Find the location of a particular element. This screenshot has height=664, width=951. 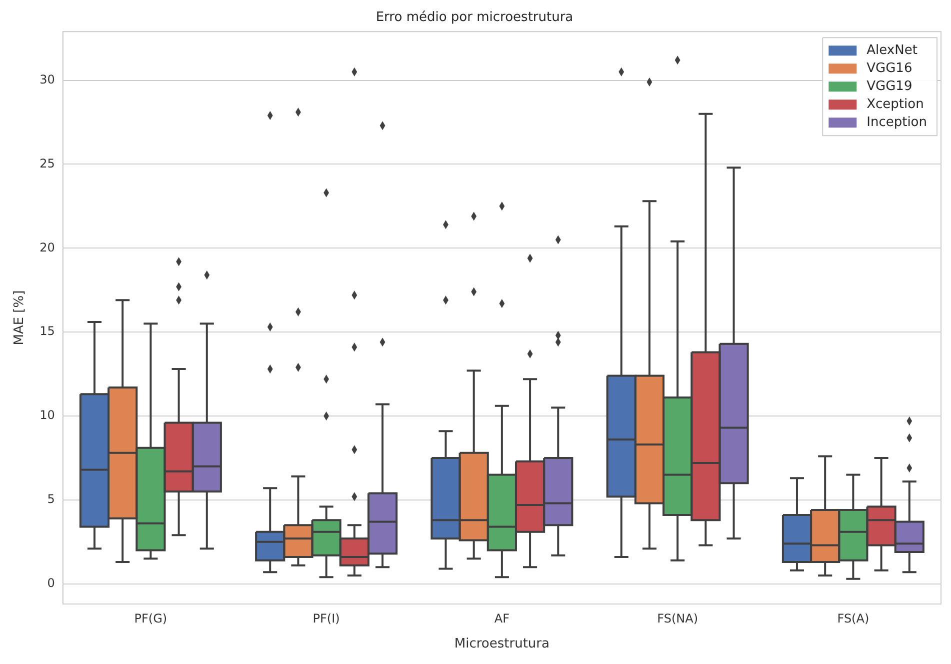

x-tick-label: PF(I) is located at coordinates (326, 618).